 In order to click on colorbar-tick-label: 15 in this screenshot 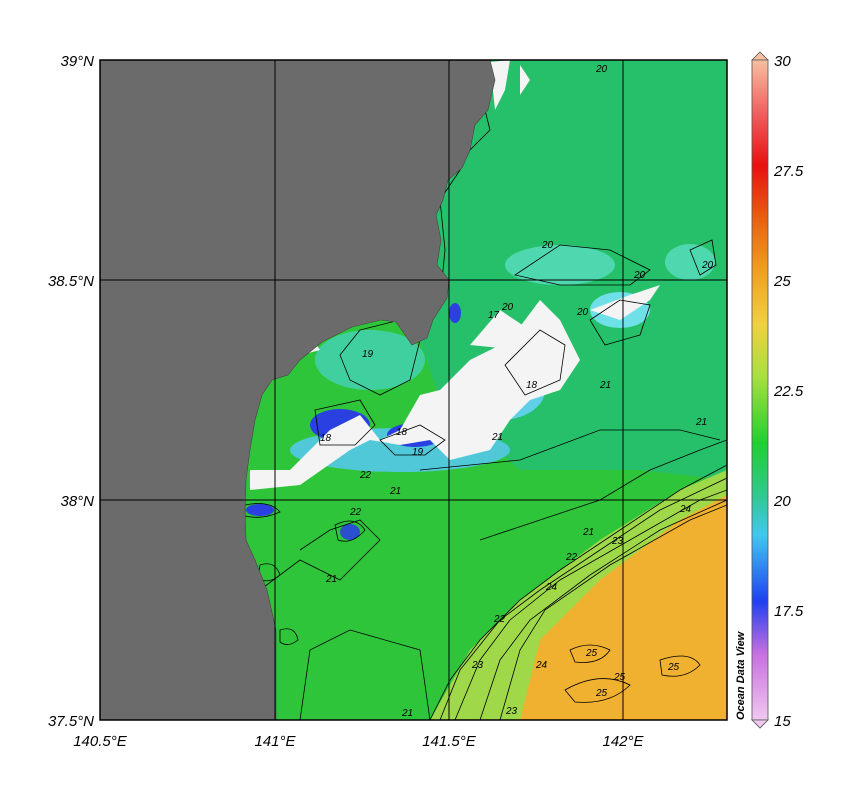, I will do `click(782, 721)`.